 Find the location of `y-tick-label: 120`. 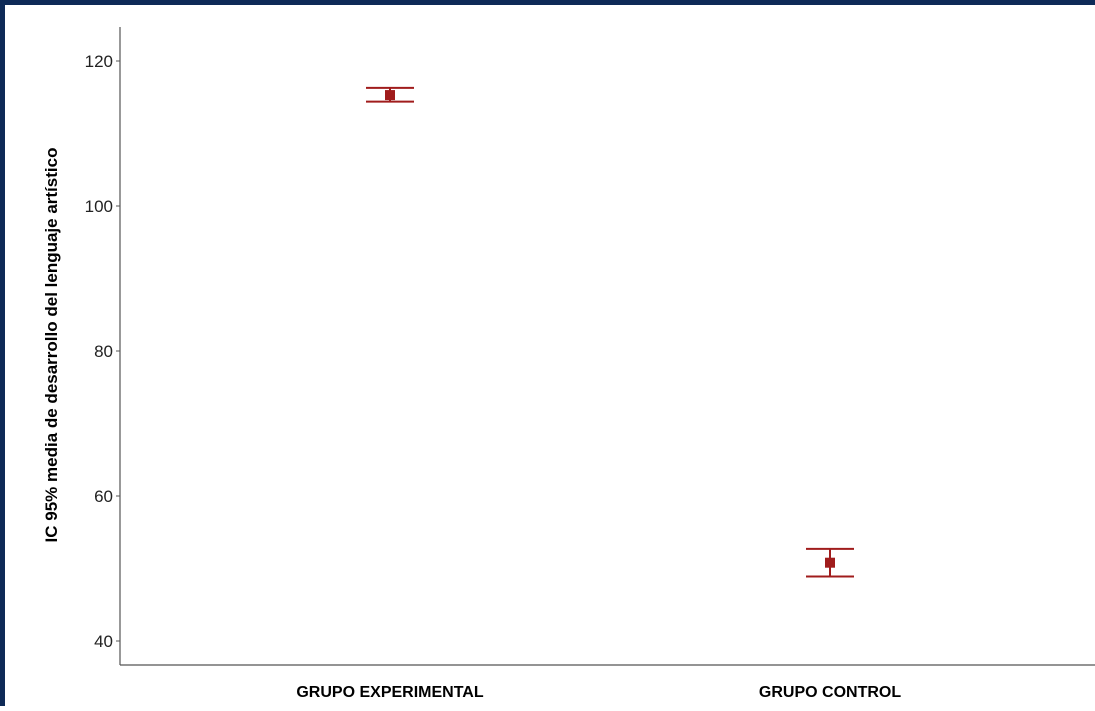

y-tick-label: 120 is located at coordinates (99, 61).